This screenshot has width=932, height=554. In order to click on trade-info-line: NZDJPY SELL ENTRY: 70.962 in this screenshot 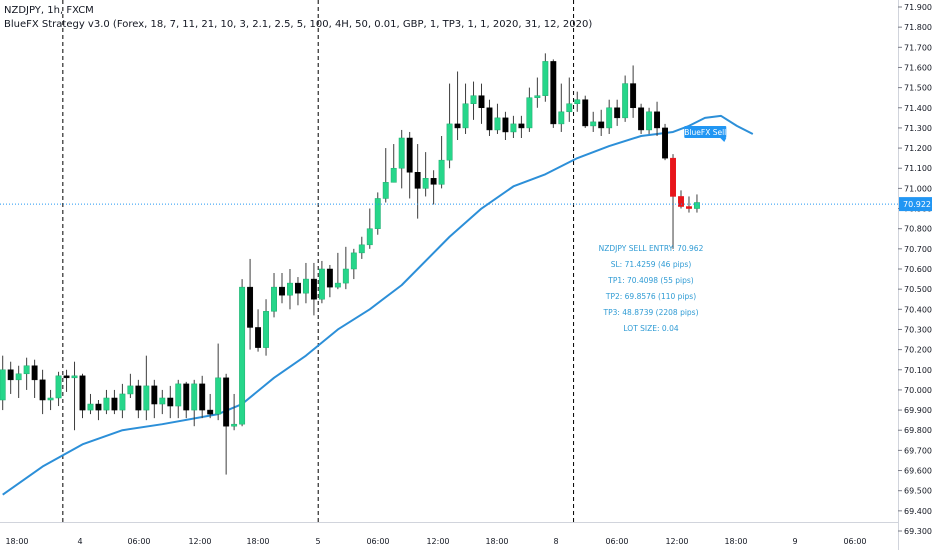, I will do `click(651, 248)`.